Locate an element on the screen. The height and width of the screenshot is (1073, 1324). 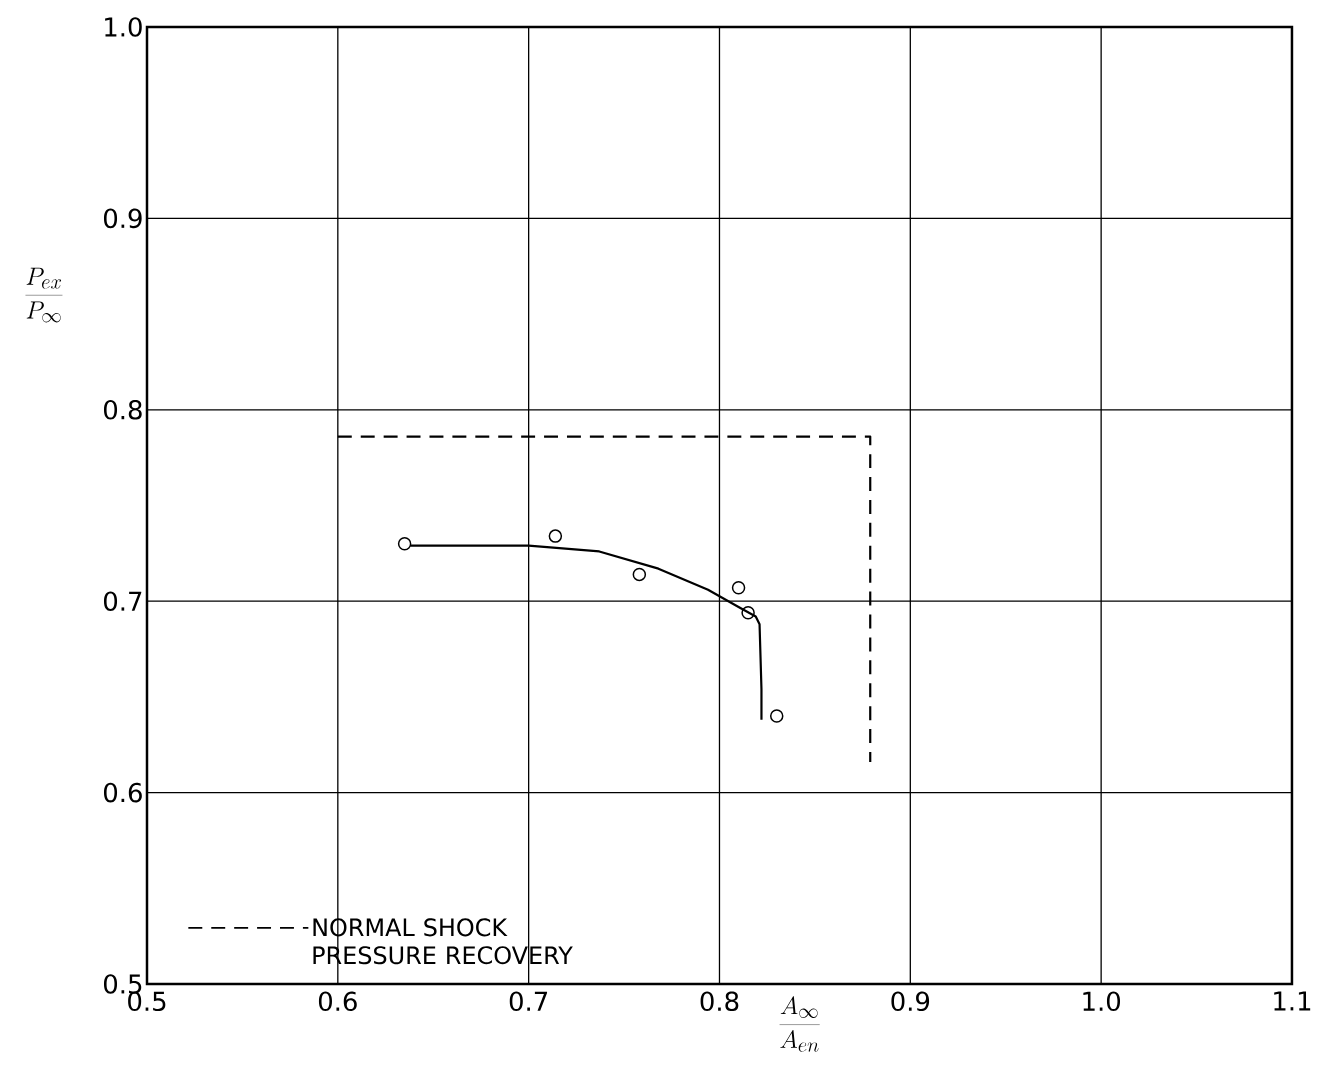
x-axis-title: $\frac{A_{\infty}}{A_{en}}$ is located at coordinates (799, 1024).